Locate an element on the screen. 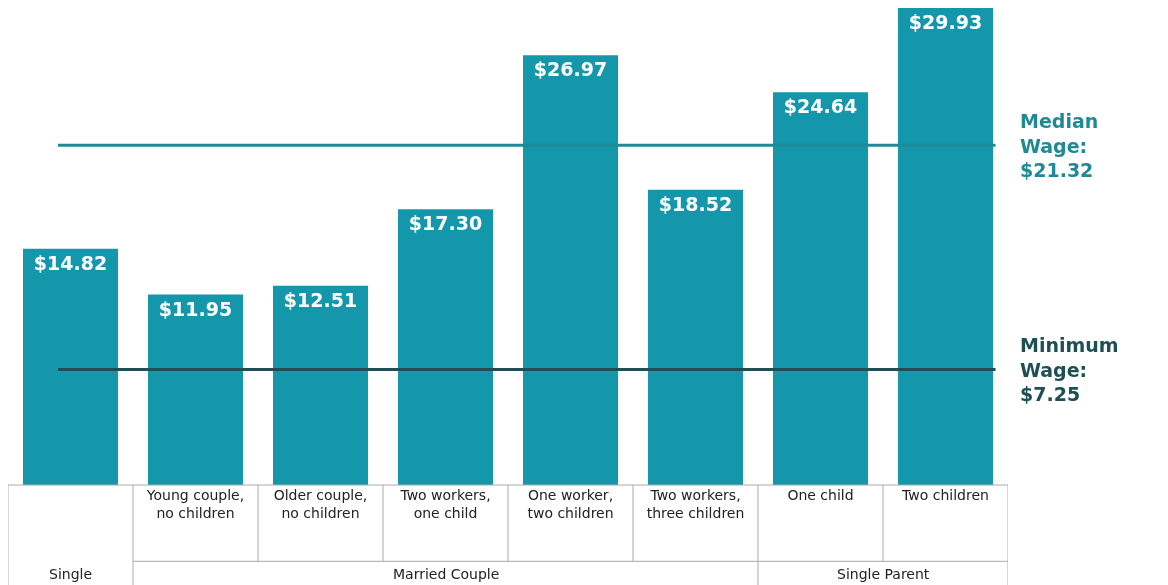  data-label: $18.52 is located at coordinates (695, 203).